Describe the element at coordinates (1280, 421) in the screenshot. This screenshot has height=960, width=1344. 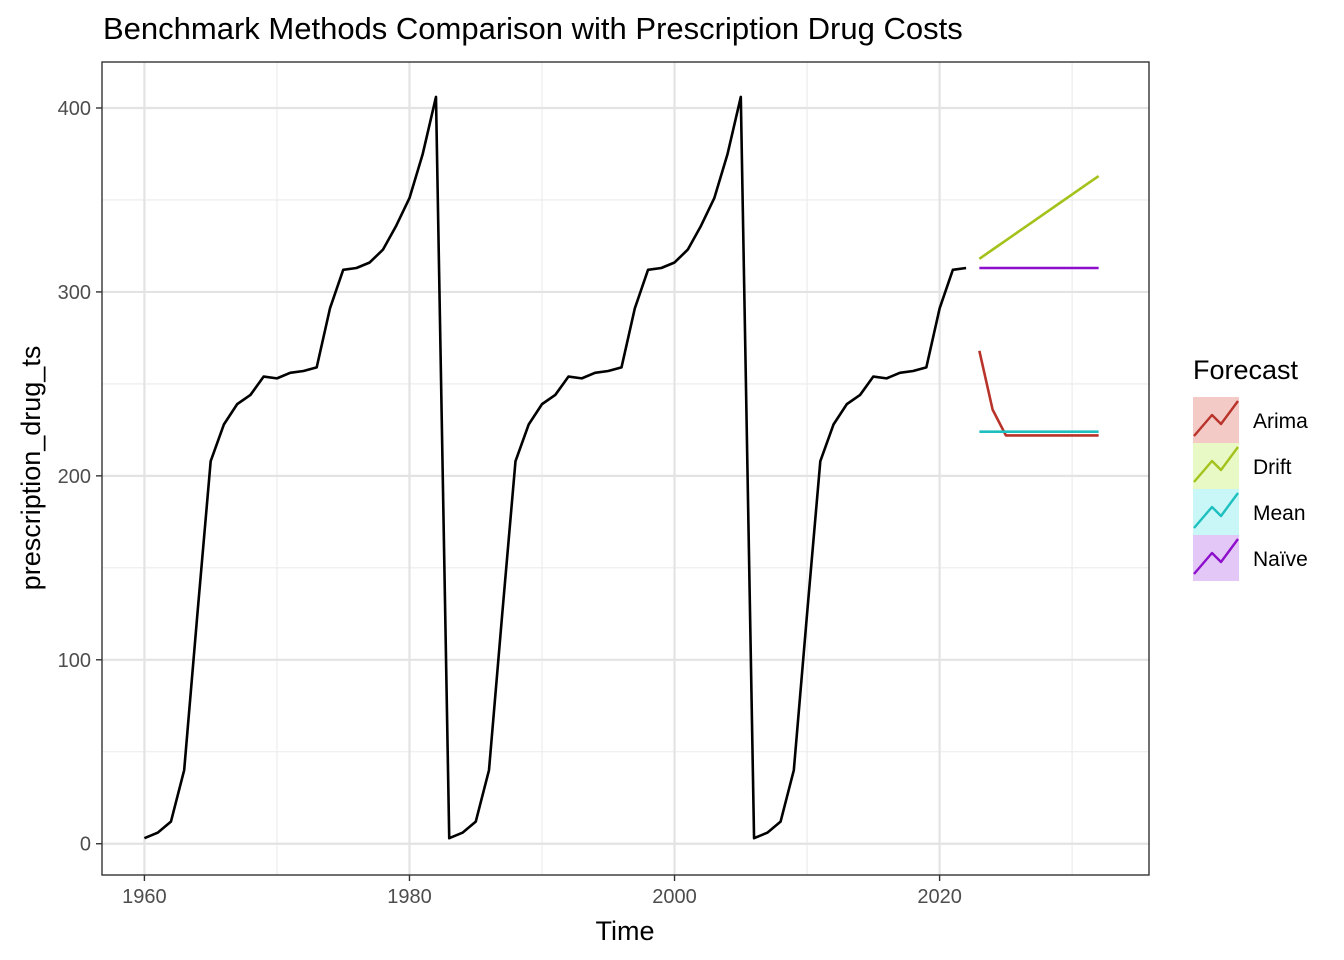
I see `legend-label-arima: Arima` at that location.